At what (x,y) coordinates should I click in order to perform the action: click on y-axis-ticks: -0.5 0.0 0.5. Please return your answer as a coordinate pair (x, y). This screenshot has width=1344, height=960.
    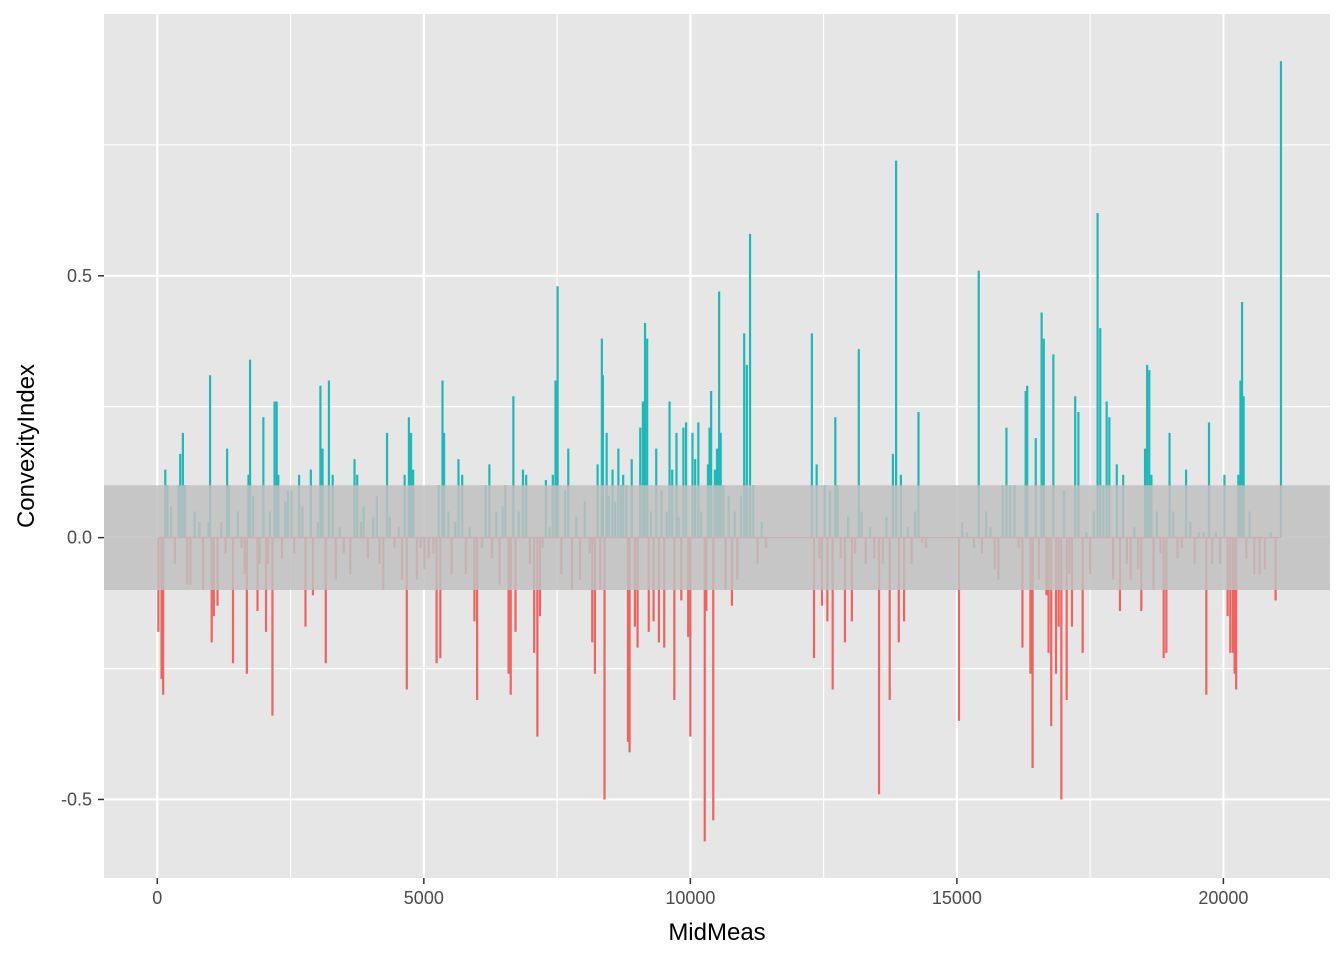
    Looking at the image, I should click on (82, 537).